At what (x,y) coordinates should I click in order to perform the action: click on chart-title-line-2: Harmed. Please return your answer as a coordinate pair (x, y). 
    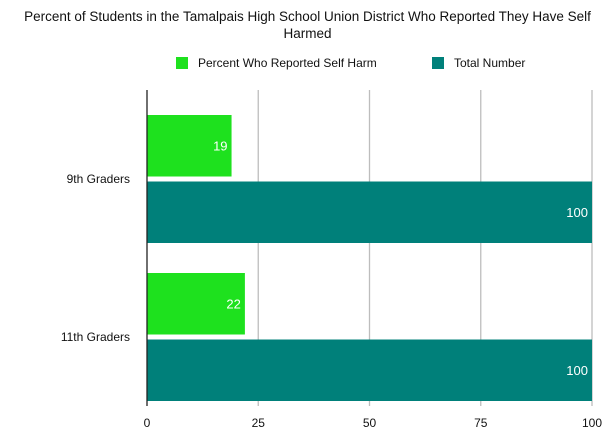
    Looking at the image, I should click on (307, 33).